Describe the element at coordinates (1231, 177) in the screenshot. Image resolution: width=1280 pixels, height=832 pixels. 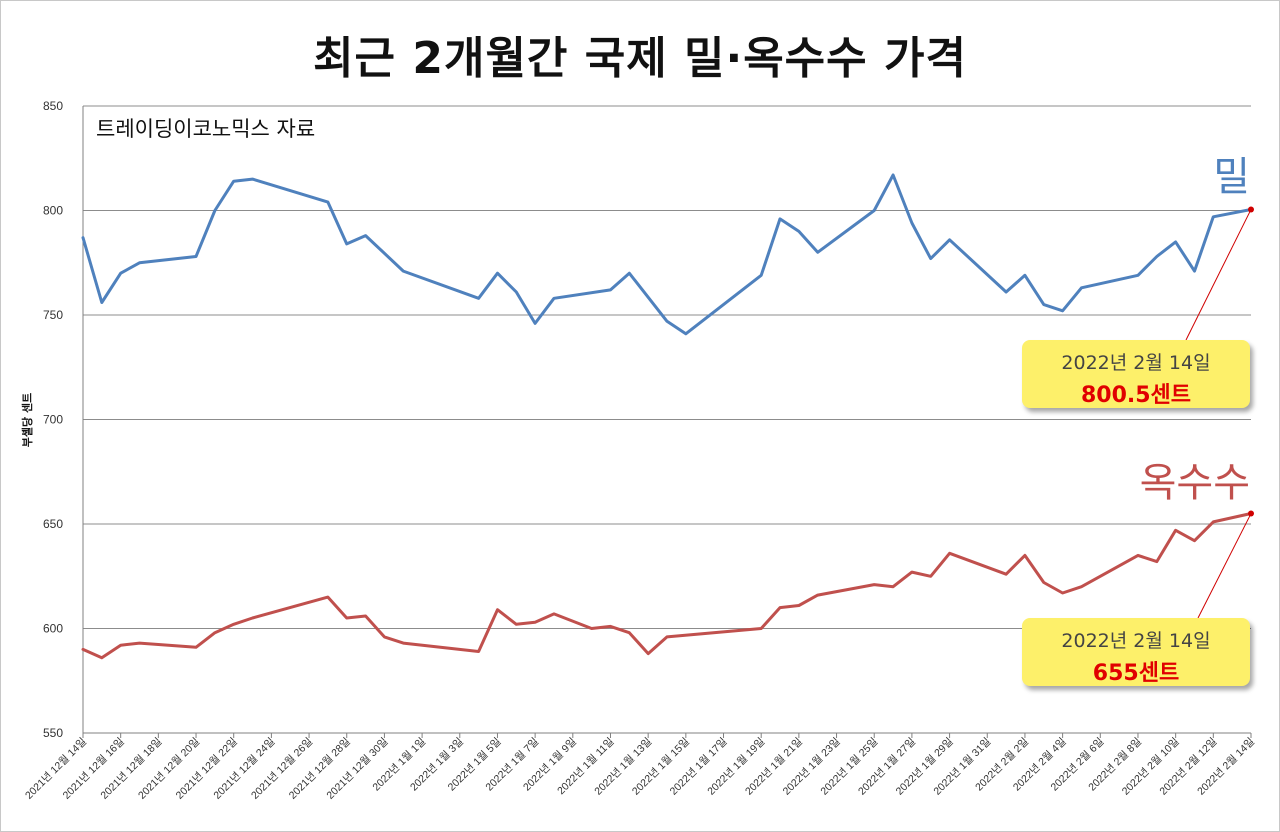
I see `wheat-series-label: 밀` at that location.